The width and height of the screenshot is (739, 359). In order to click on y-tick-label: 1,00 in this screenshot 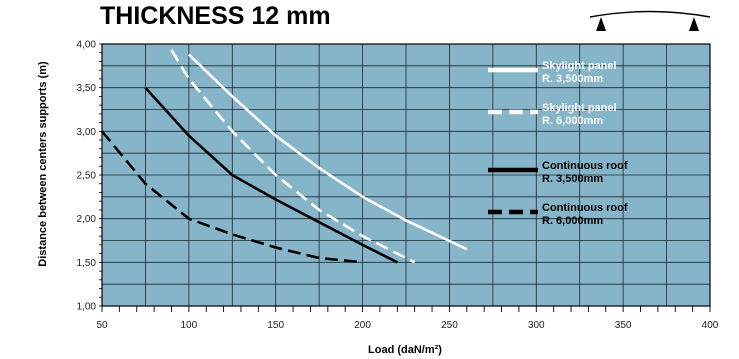, I will do `click(87, 307)`.